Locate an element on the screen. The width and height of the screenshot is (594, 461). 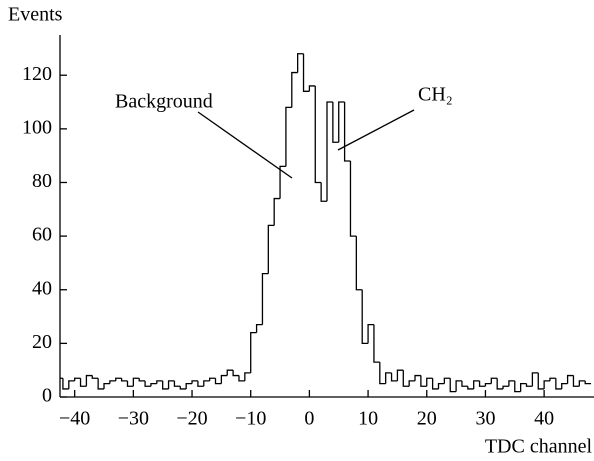
x-tick-label: −40 is located at coordinates (74, 419).